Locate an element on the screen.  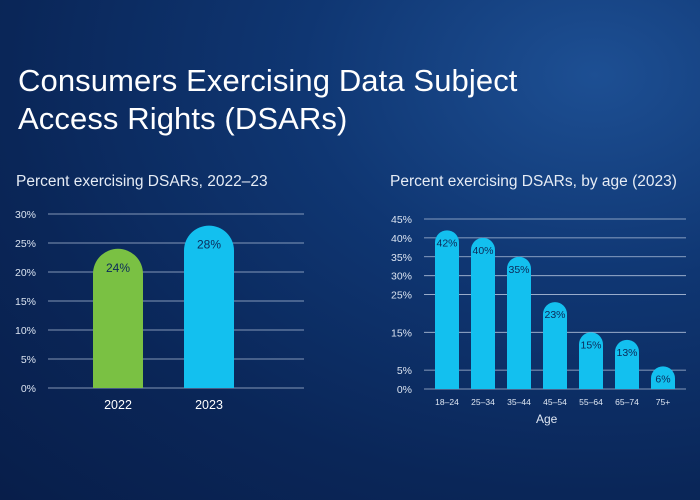
chart-2-title: Percent exercising DSARs, by age (2023) is located at coordinates (533, 181).